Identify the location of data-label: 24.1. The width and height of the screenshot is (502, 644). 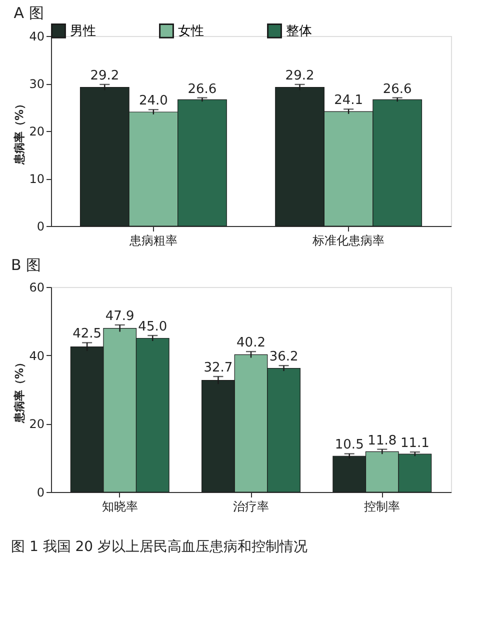
(349, 100).